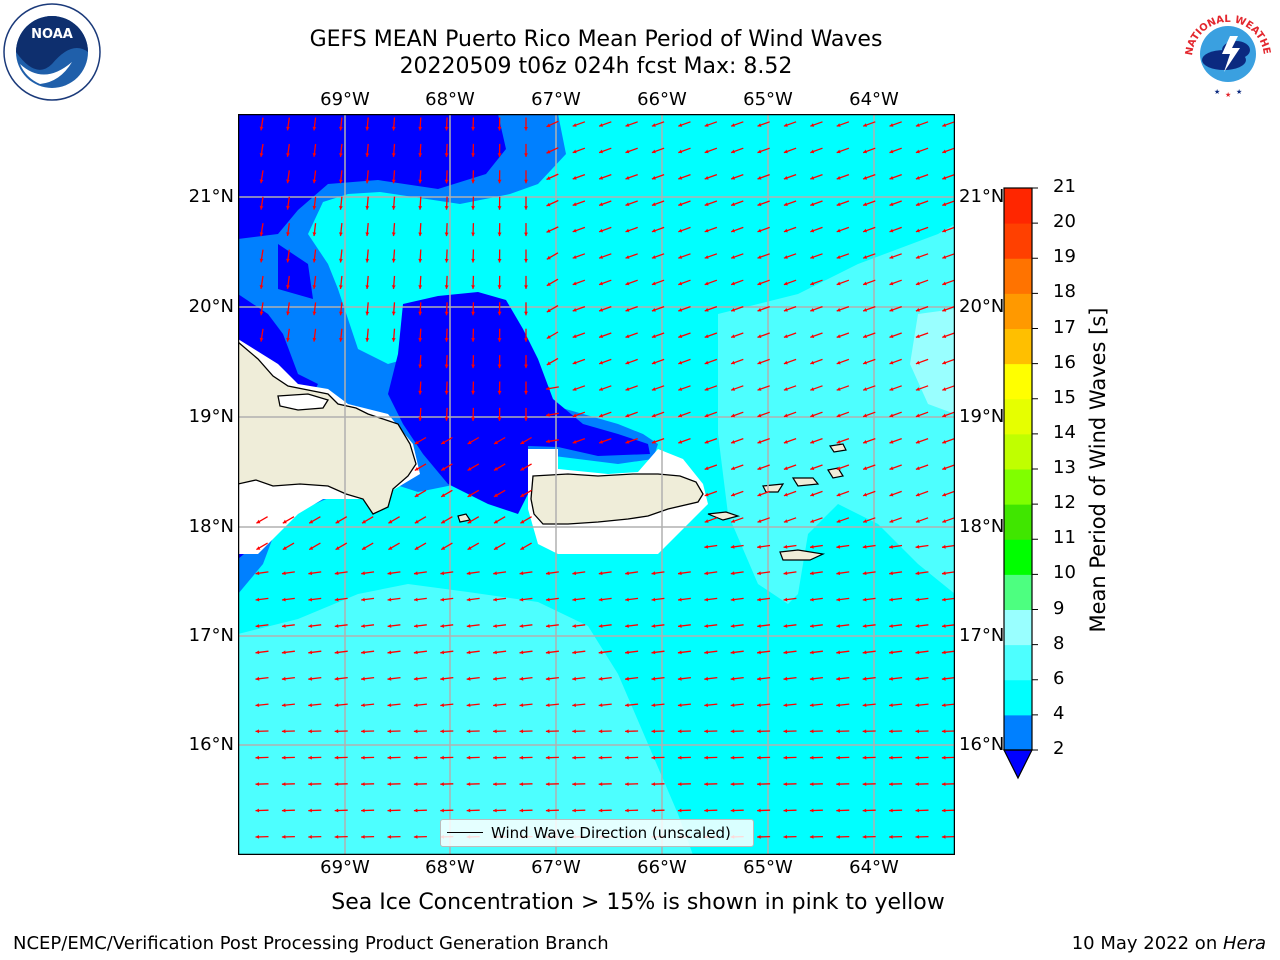  Describe the element at coordinates (768, 99) in the screenshot. I see `lon-label-top-65w: 65°W` at that location.